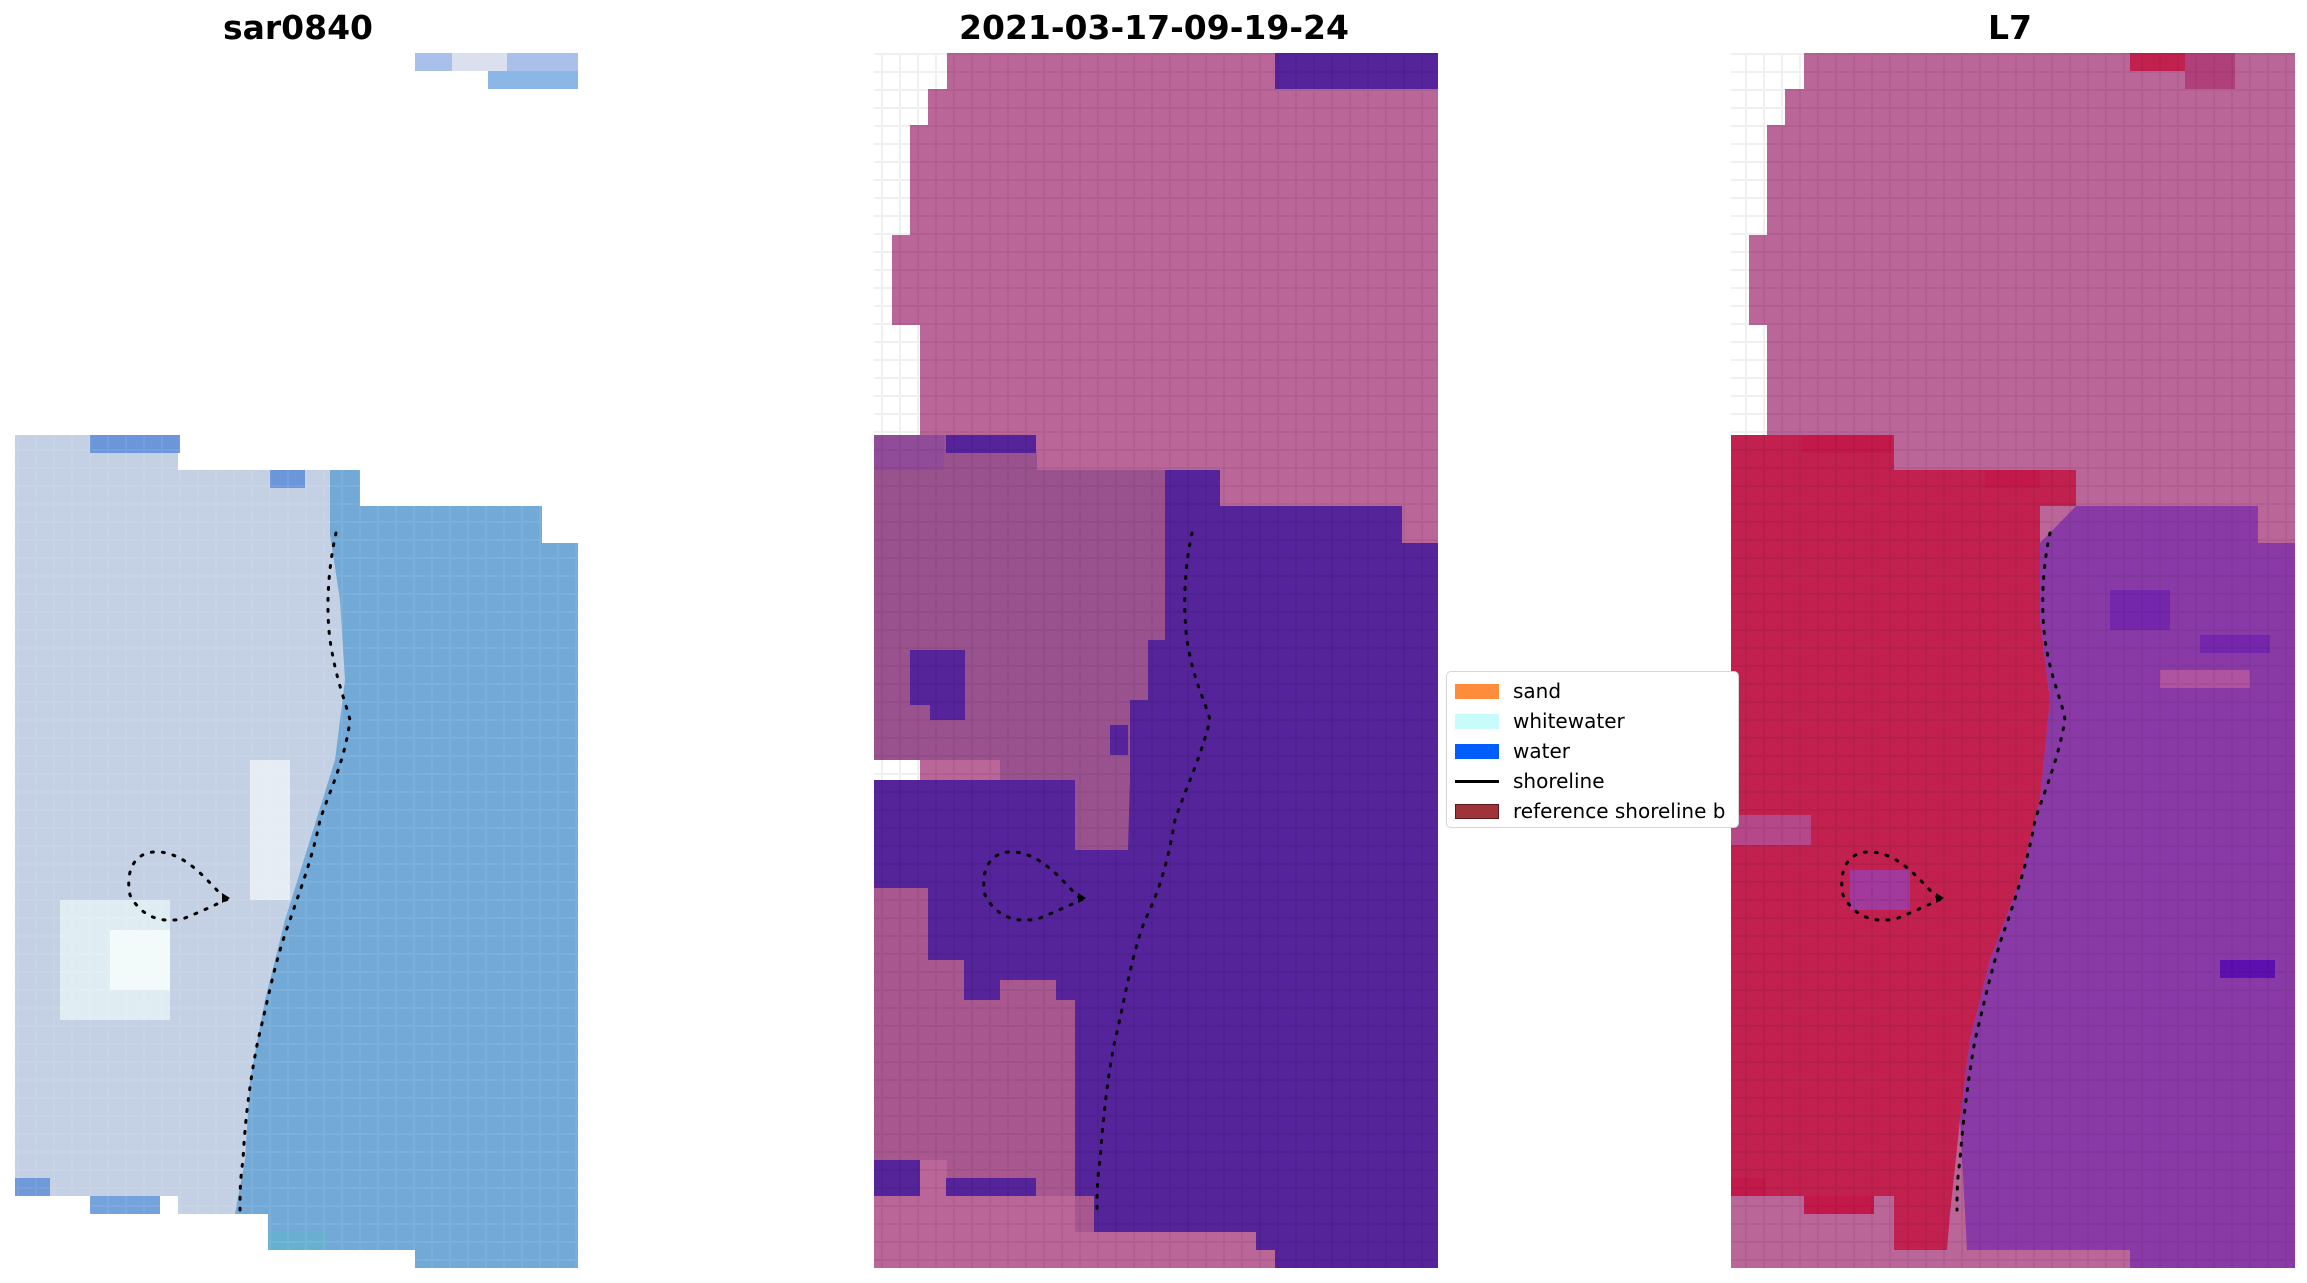 The height and width of the screenshot is (1283, 2307). Describe the element at coordinates (2010, 27) in the screenshot. I see `panel-title-right: L7` at that location.